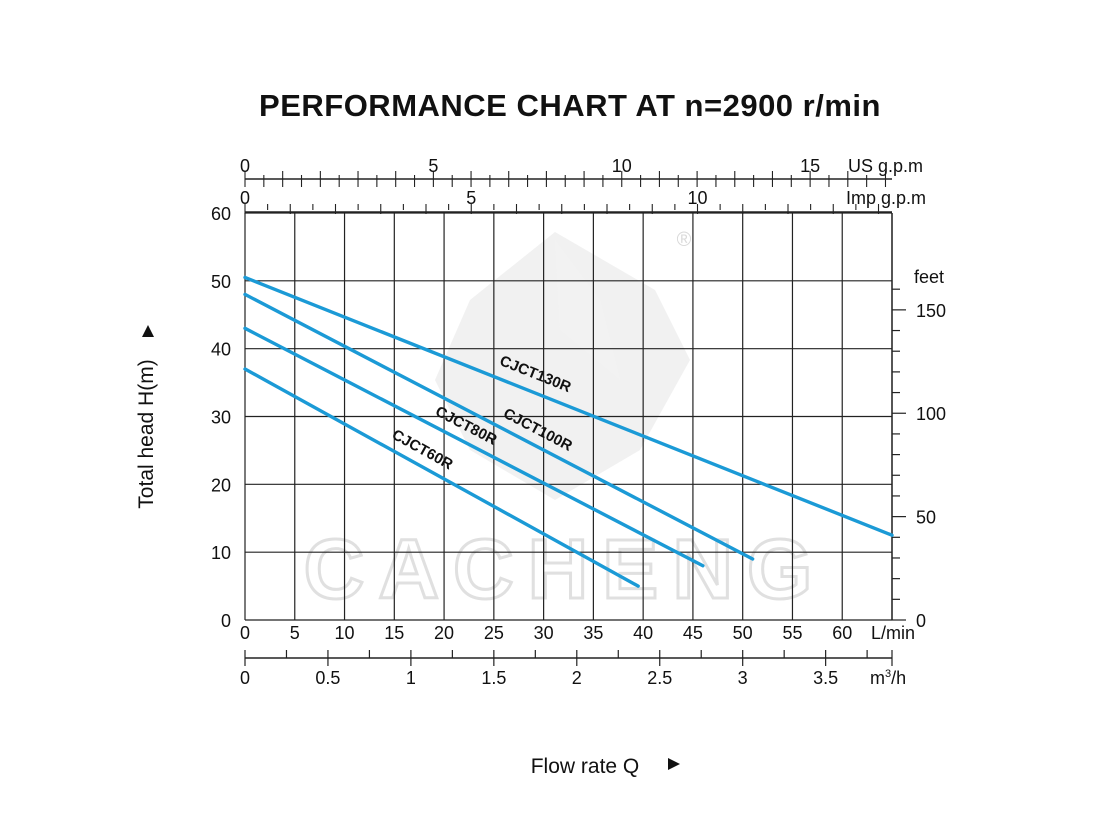  Describe the element at coordinates (893, 633) in the screenshot. I see `x-unit-label: L/min` at that location.